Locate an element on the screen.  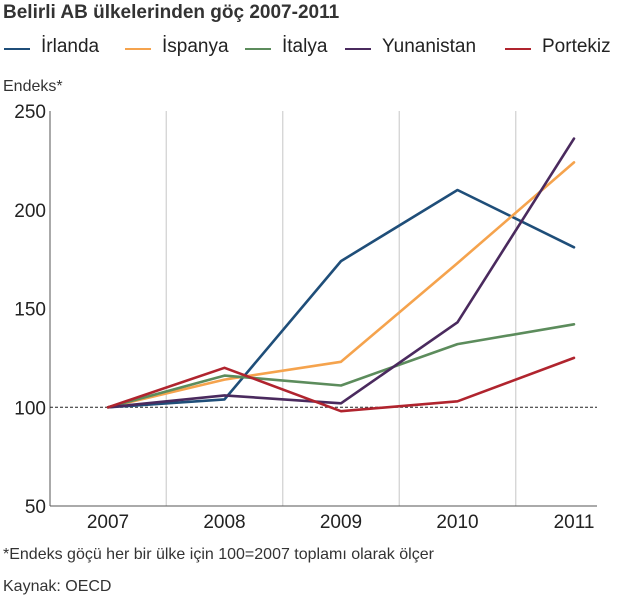
y-axis-label: Endeks* is located at coordinates (33, 86).